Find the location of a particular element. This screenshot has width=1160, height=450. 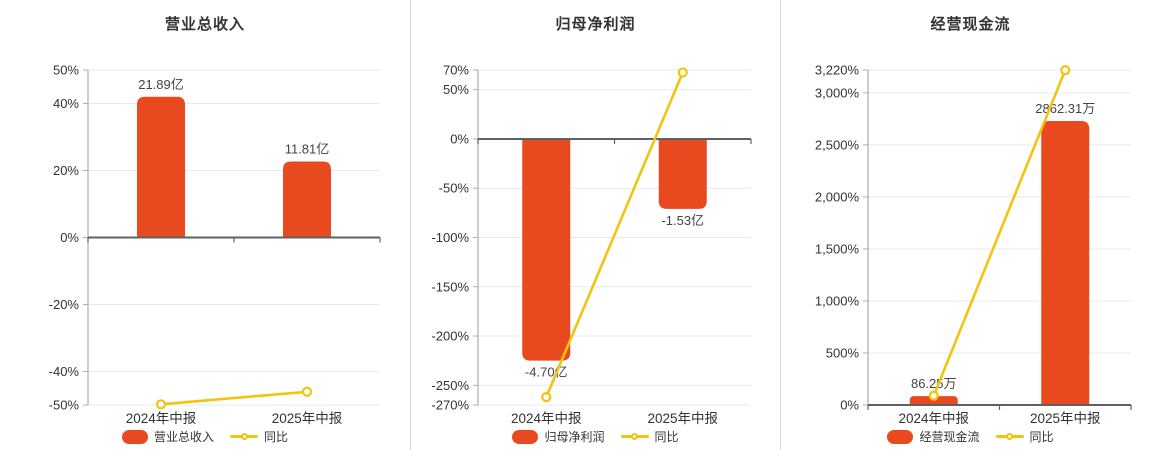

y-axis-tick-label: -150% is located at coordinates (450, 286).